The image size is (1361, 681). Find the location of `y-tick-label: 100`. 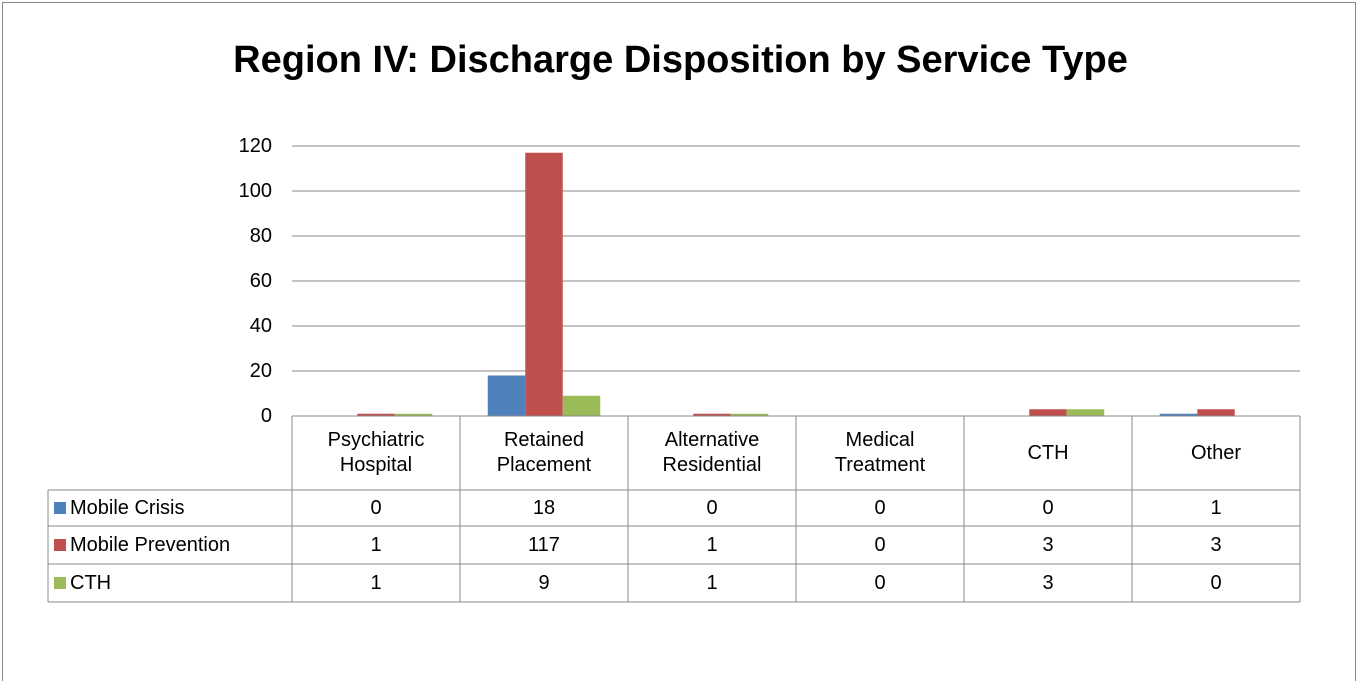

y-tick-label: 100 is located at coordinates (255, 190).